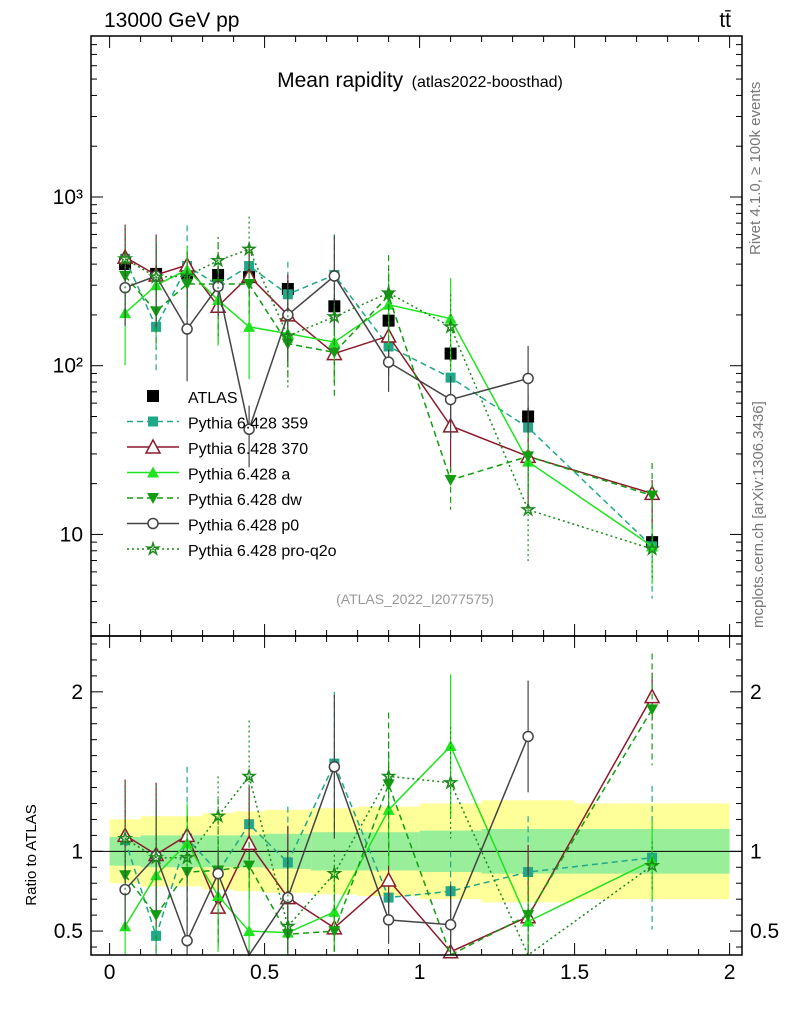  I want to click on legend-entry: Pythia 6.428 370, so click(217, 448).